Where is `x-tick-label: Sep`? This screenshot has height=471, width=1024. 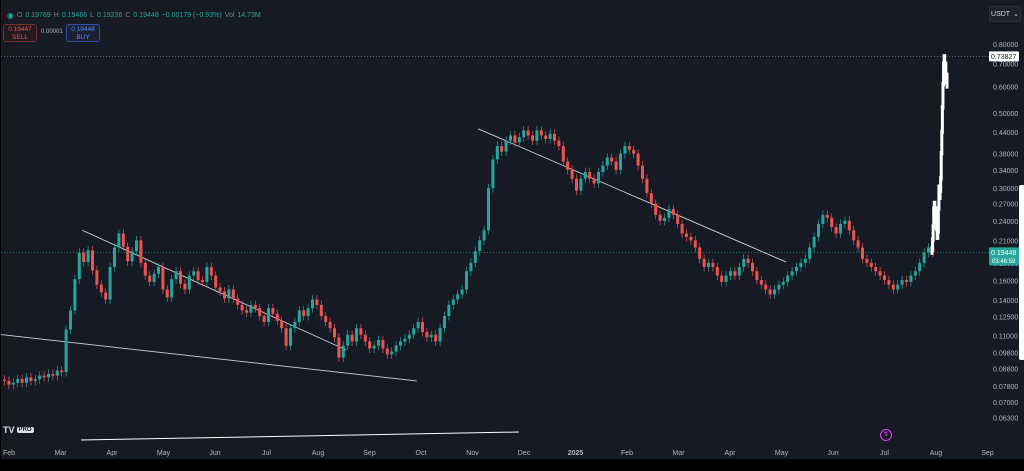 x-tick-label: Sep is located at coordinates (987, 453).